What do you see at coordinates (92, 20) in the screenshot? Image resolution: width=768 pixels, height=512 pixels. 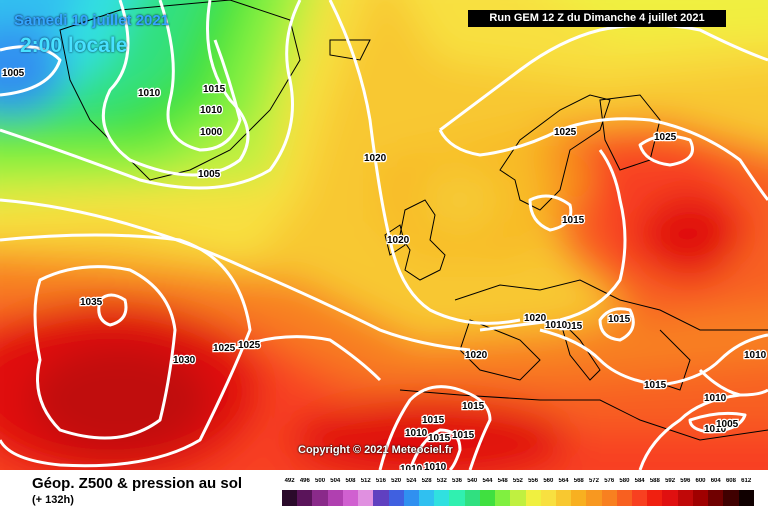 I see `forecast-date: Samedi 10 juillet 2021` at bounding box center [92, 20].